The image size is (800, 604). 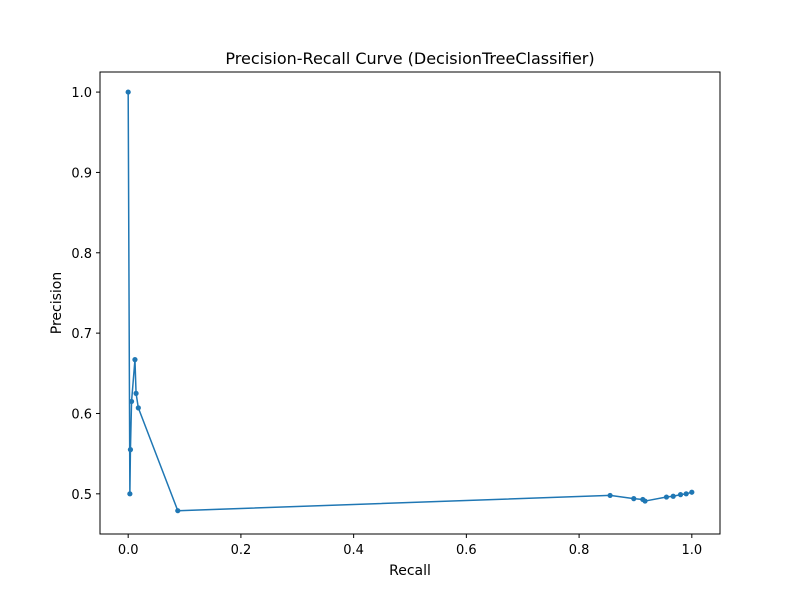 What do you see at coordinates (466, 550) in the screenshot?
I see `x-tick-label: 0.6` at bounding box center [466, 550].